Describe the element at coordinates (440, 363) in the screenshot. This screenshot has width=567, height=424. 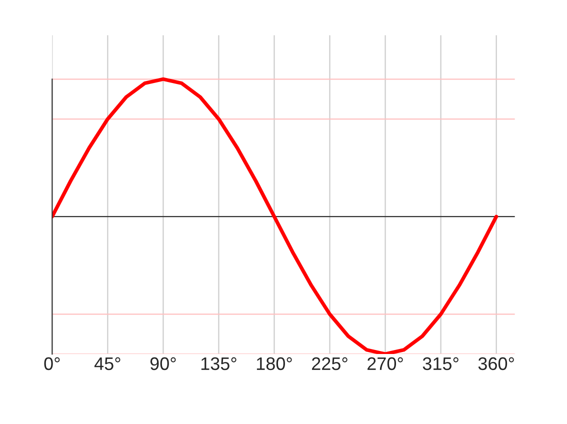
I see `x-tick-label: 315°` at that location.